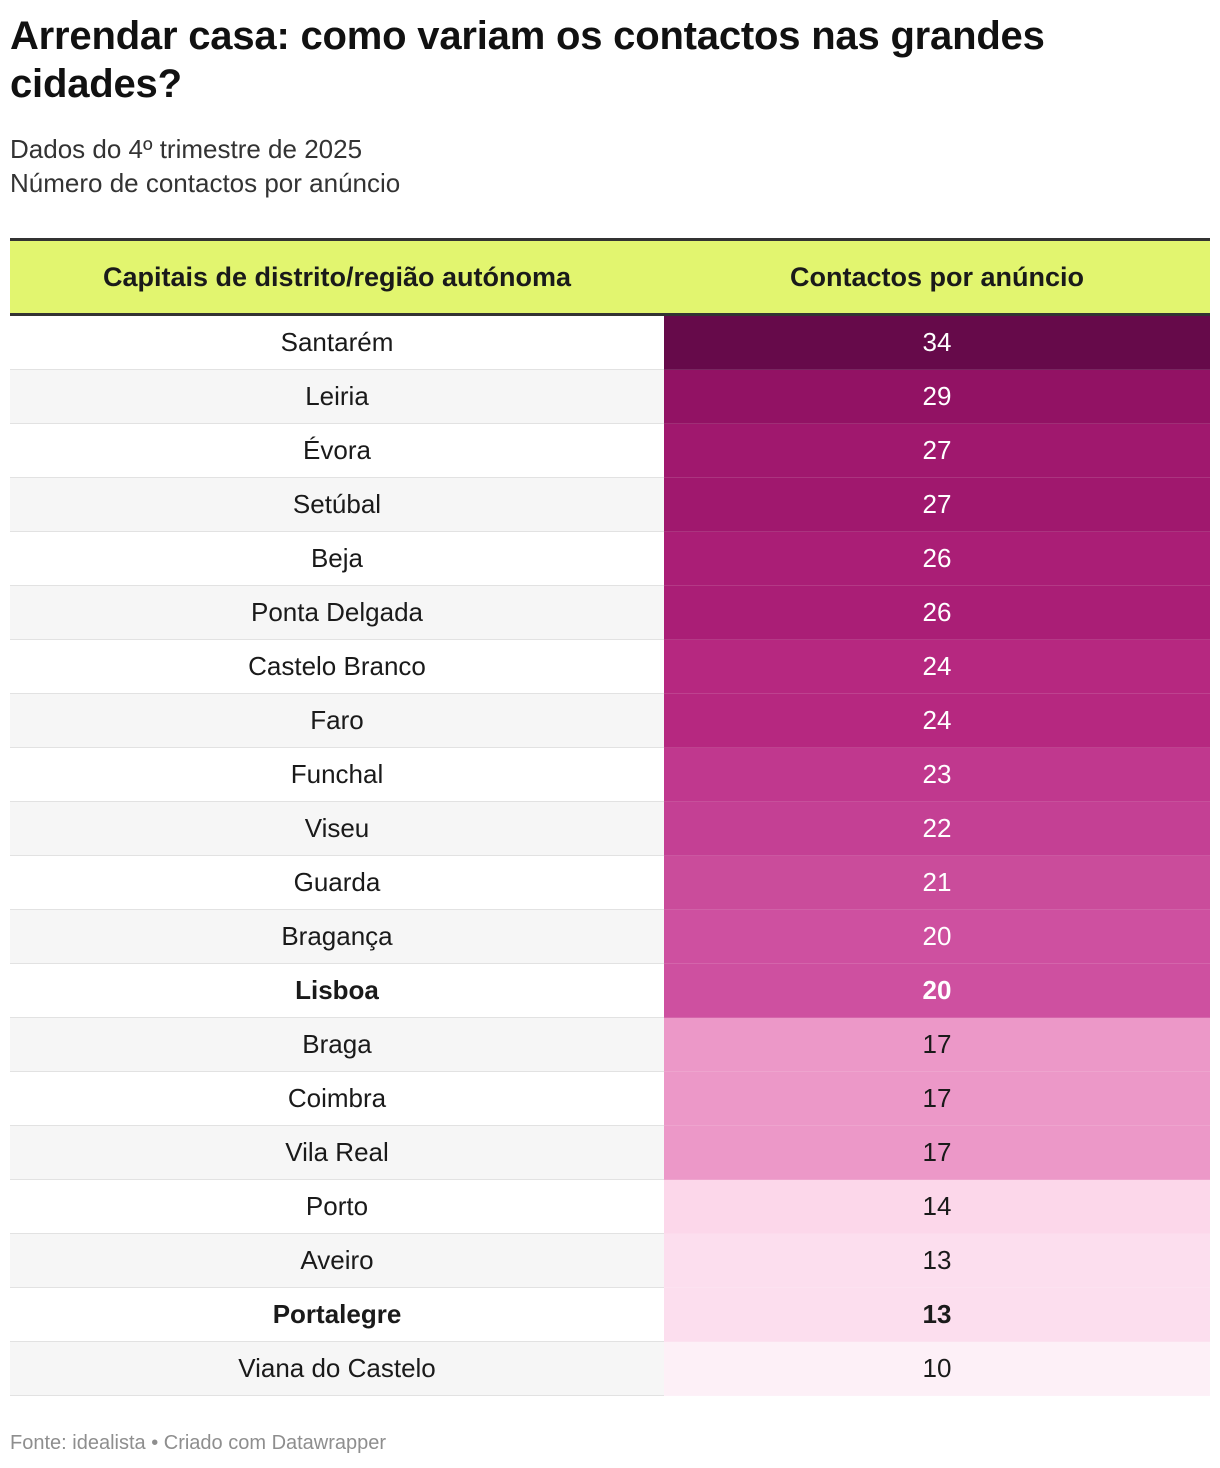 The height and width of the screenshot is (1468, 1220). I want to click on table-row: Setúbal 27, so click(610, 505).